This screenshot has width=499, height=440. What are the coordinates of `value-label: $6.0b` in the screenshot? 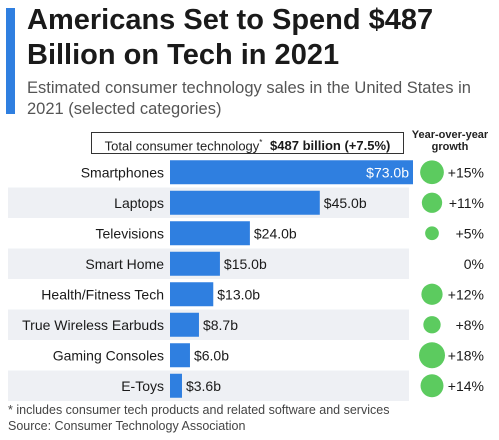 It's located at (211, 355).